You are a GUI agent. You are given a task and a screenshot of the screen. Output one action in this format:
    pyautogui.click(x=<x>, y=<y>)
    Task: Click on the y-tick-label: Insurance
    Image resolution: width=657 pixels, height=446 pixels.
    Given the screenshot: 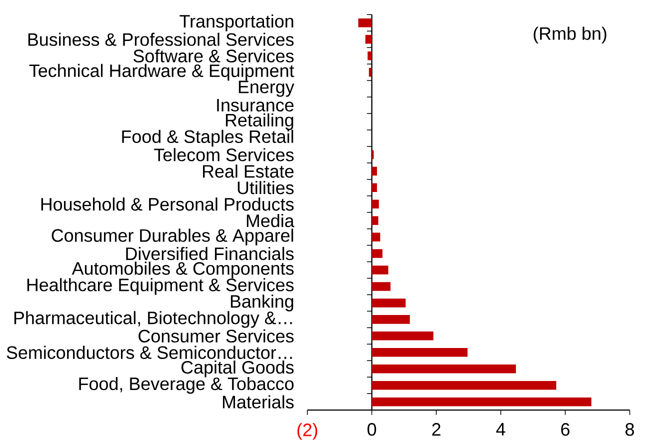 What is the action you would take?
    pyautogui.click(x=255, y=105)
    